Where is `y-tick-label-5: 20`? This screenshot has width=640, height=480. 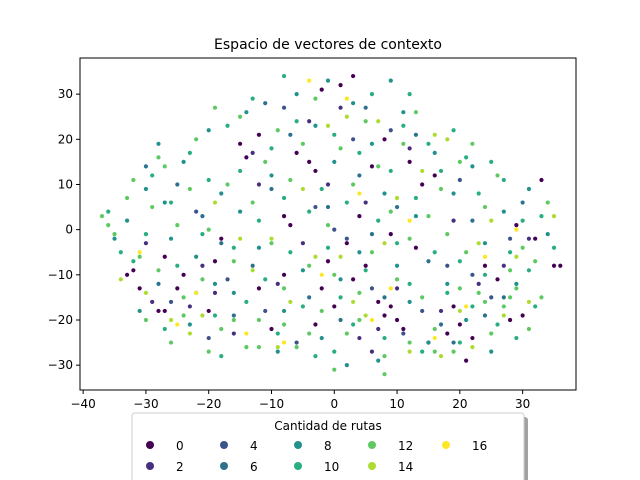
y-tick-label-5: 20 is located at coordinates (65, 139).